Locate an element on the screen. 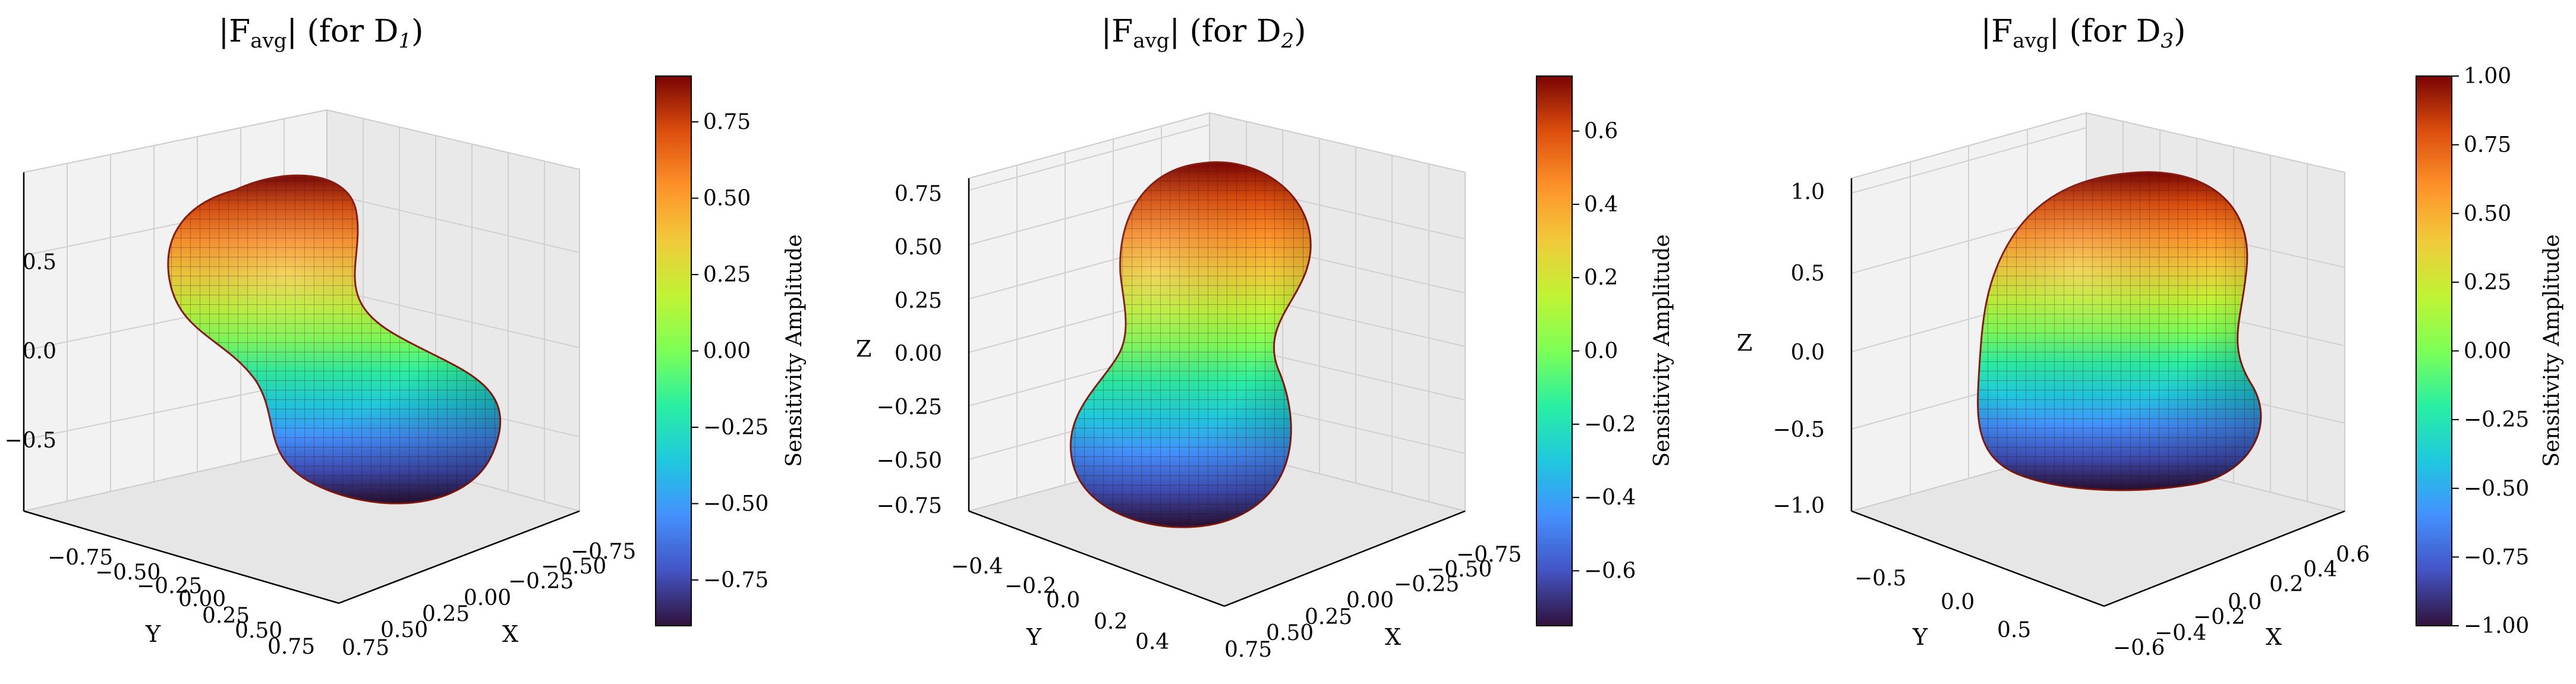 This screenshot has width=2576, height=684. panel-2-colorbar-ticks: 0.6 0.4 0.2 0.0 −0.2 −0.4 −0.6 is located at coordinates (1604, 351).